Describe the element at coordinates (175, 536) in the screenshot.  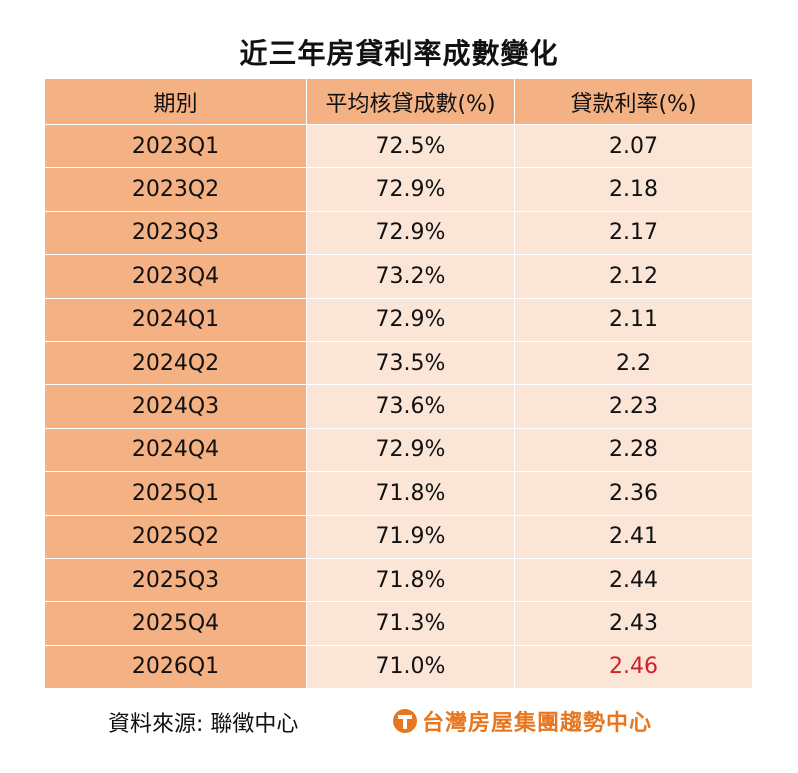
I see `period-cell: 2025Q2` at that location.